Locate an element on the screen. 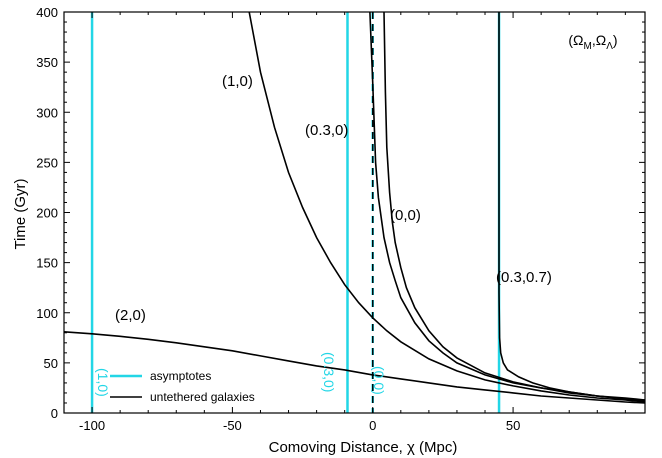 The image size is (662, 458). curve-label-0.3-0: (0.3,0) is located at coordinates (326, 130).